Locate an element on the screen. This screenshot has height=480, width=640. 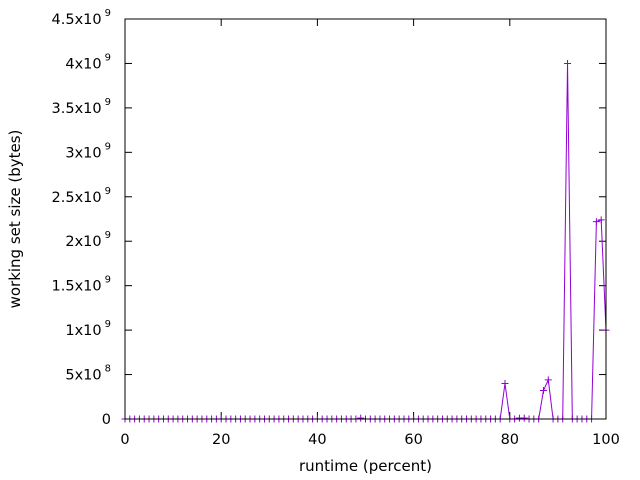
y-tick-mantissa: 5x10 is located at coordinates (83, 376).